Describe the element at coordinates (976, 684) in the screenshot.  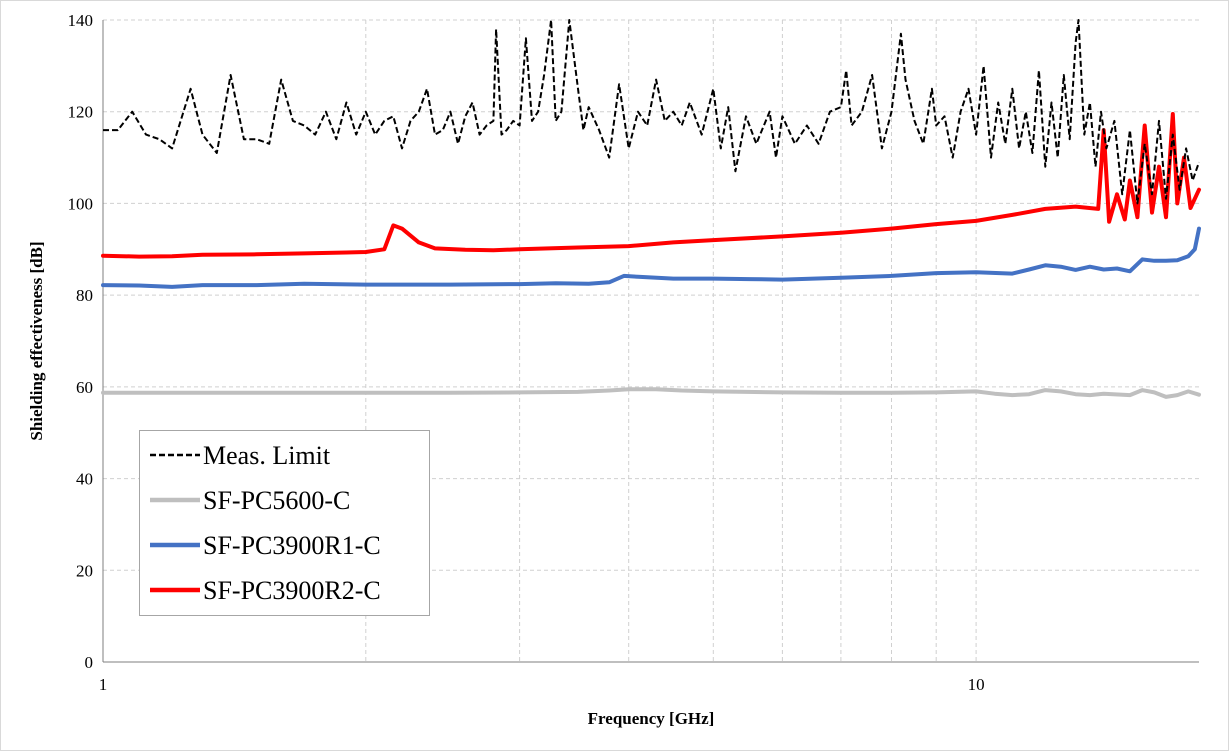
I see `x-tick-label: 10` at that location.